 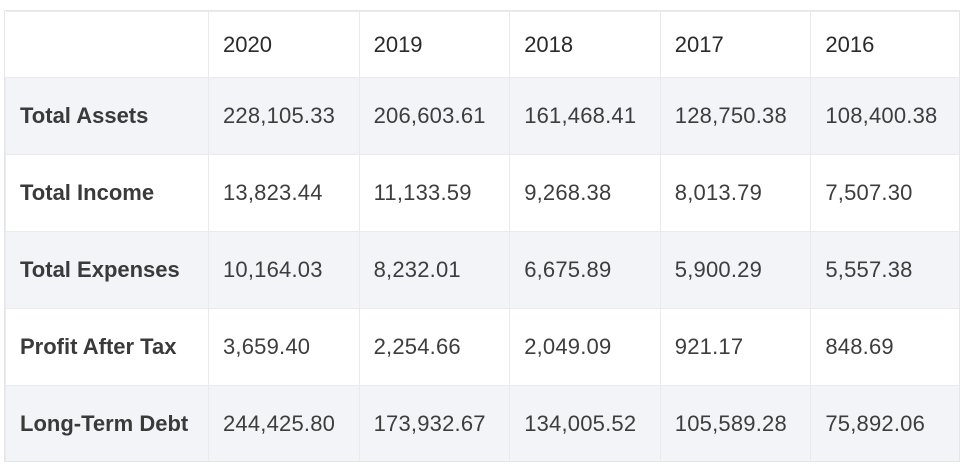 I want to click on table-cell: 108,400.38, so click(x=884, y=116).